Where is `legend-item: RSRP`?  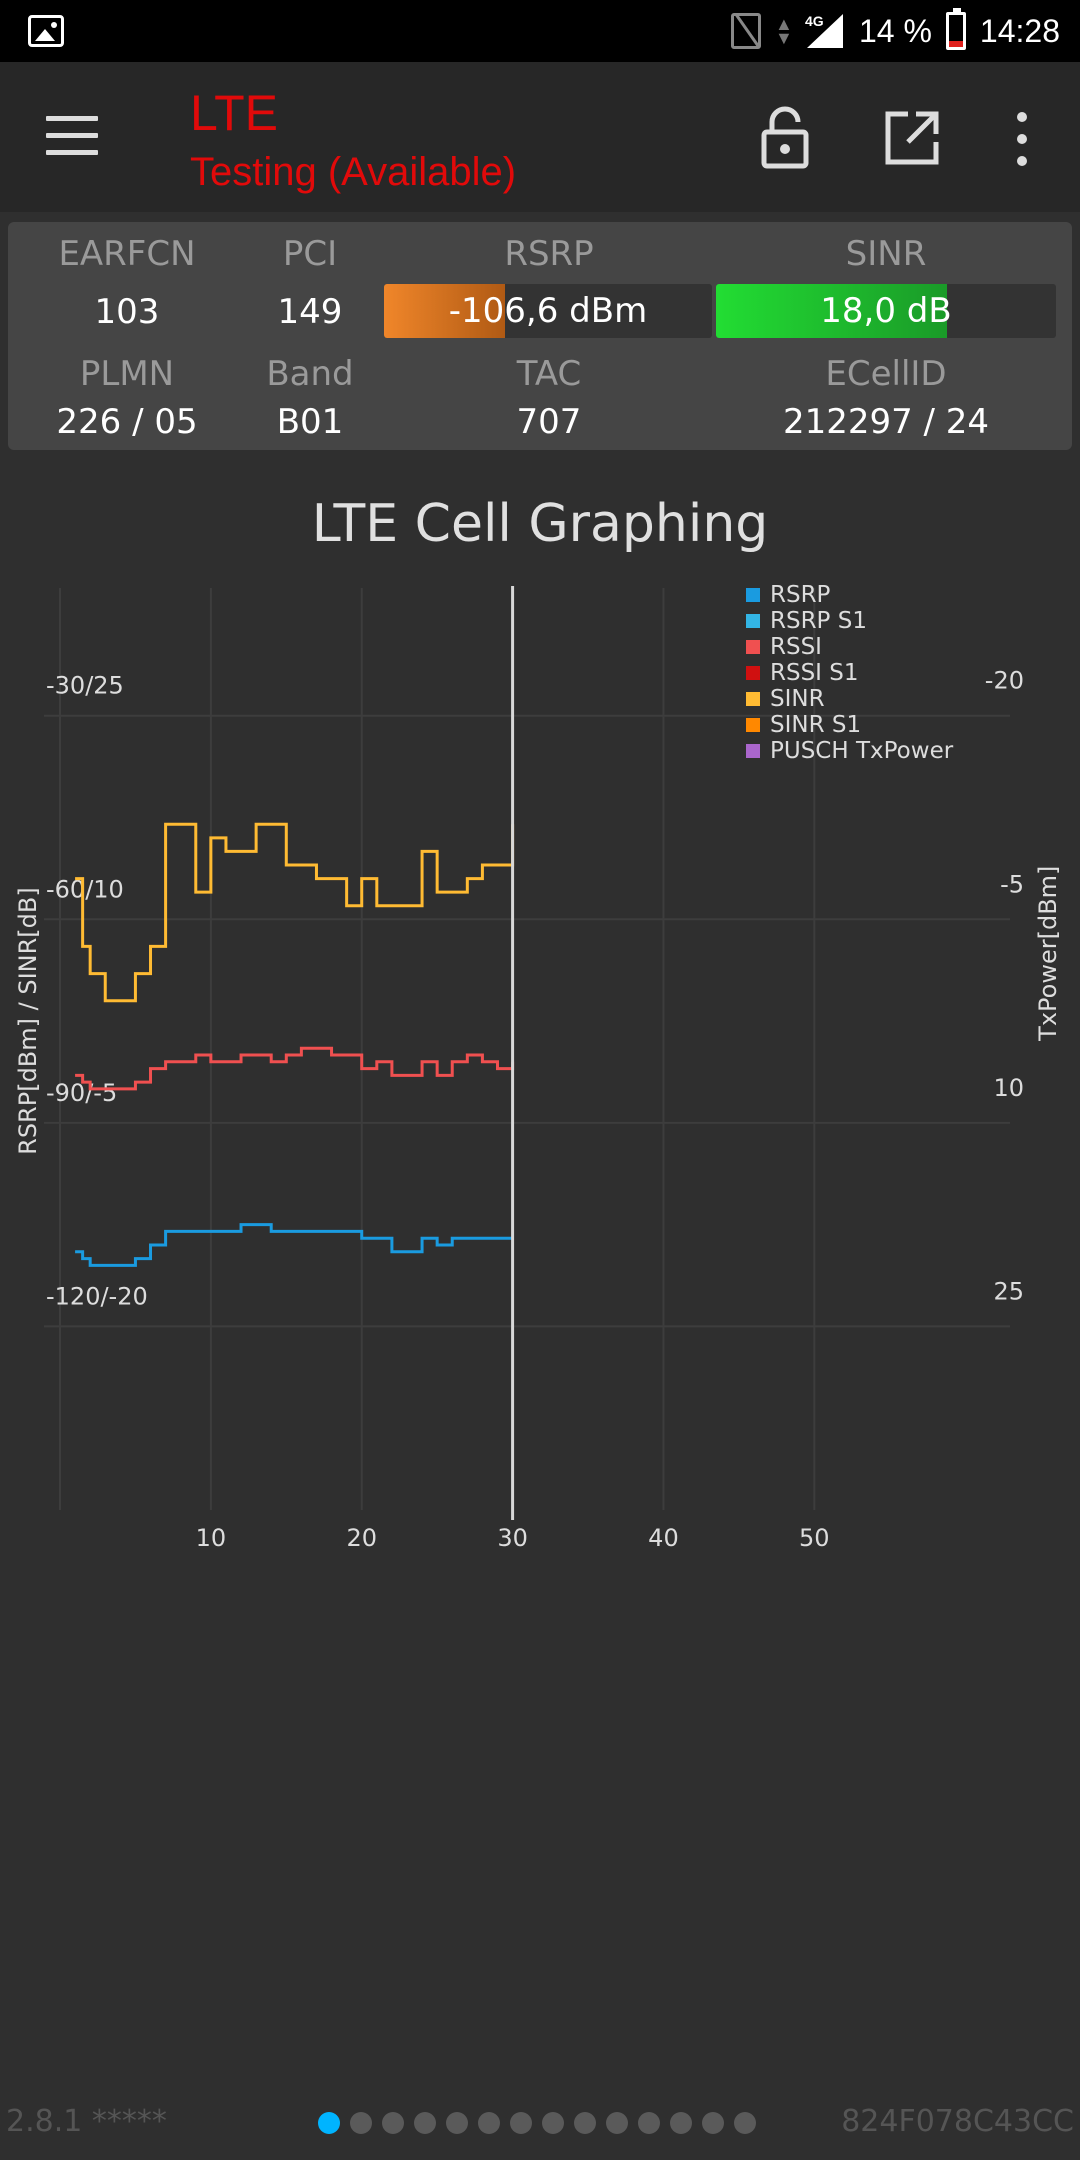
legend-item: RSRP is located at coordinates (800, 595).